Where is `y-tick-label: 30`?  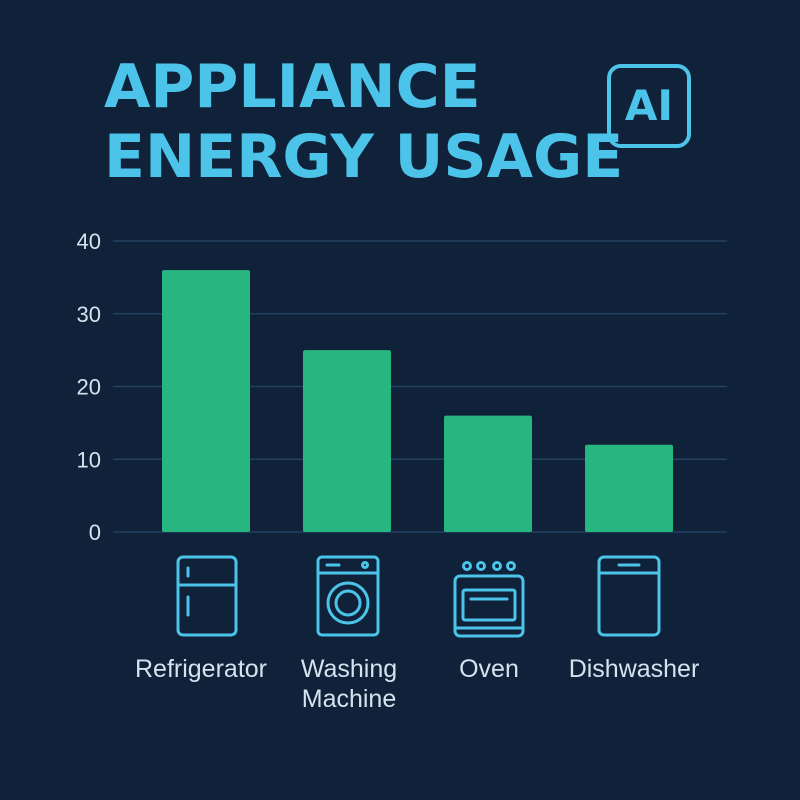 y-tick-label: 30 is located at coordinates (89, 314).